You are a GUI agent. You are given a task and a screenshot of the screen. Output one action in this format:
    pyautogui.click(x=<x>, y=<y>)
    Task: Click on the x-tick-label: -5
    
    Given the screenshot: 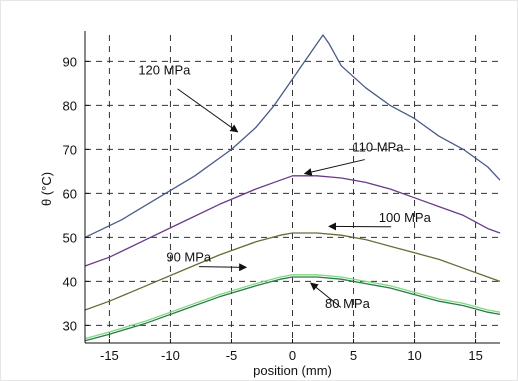 What is the action you would take?
    pyautogui.click(x=232, y=355)
    